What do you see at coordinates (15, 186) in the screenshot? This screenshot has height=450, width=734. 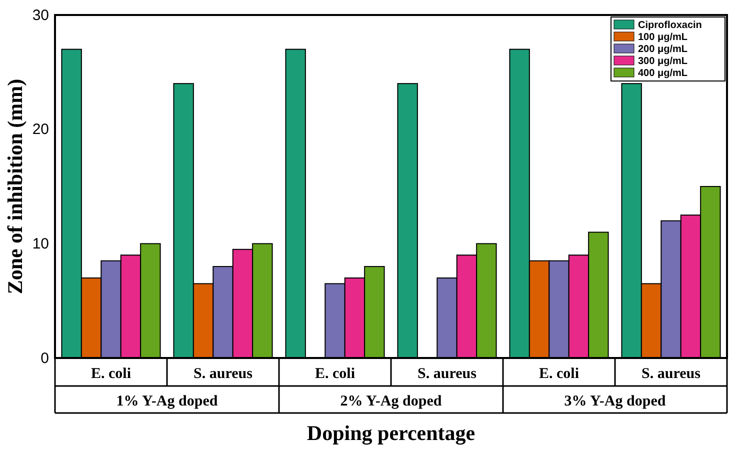 I see `y-axis-title: Zone of inhibition (mm)` at bounding box center [15, 186].